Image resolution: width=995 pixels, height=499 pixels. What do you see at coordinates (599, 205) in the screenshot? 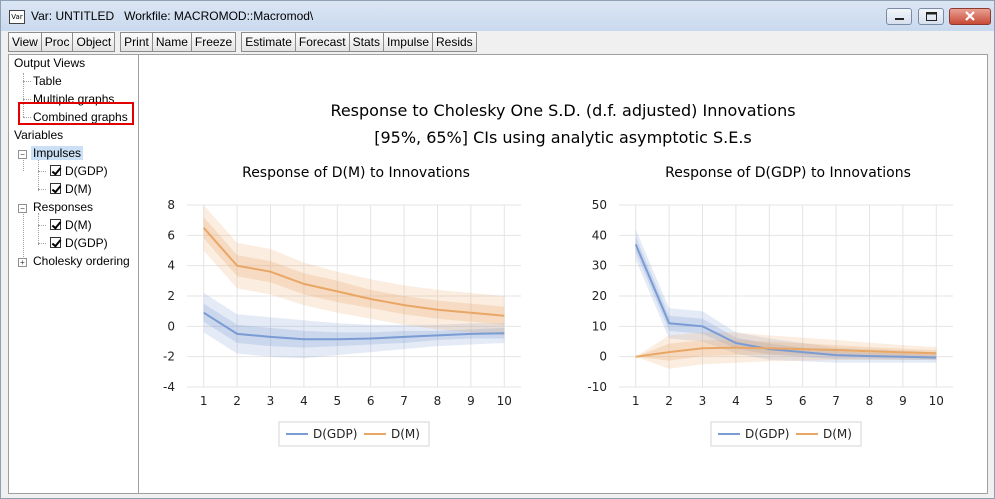
I see `y-tick-label: 50` at bounding box center [599, 205].